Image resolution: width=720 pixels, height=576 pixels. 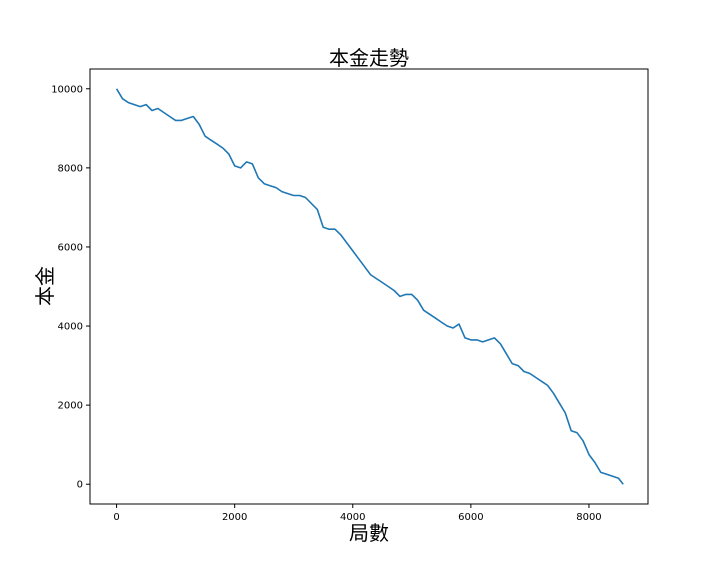 What do you see at coordinates (234, 517) in the screenshot?
I see `x-tick-label: 2000` at bounding box center [234, 517].